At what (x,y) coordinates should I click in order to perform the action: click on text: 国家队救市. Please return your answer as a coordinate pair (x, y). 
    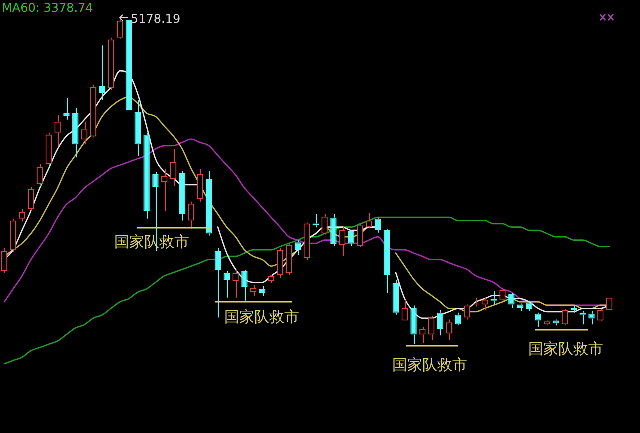
    Looking at the image, I should click on (430, 365).